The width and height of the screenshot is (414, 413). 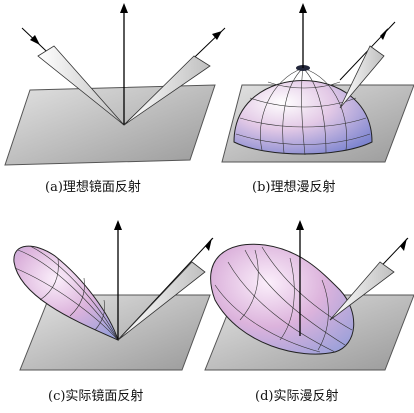 What do you see at coordinates (294, 187) in the screenshot?
I see `caption-b: (b)理想漫反射` at bounding box center [294, 187].